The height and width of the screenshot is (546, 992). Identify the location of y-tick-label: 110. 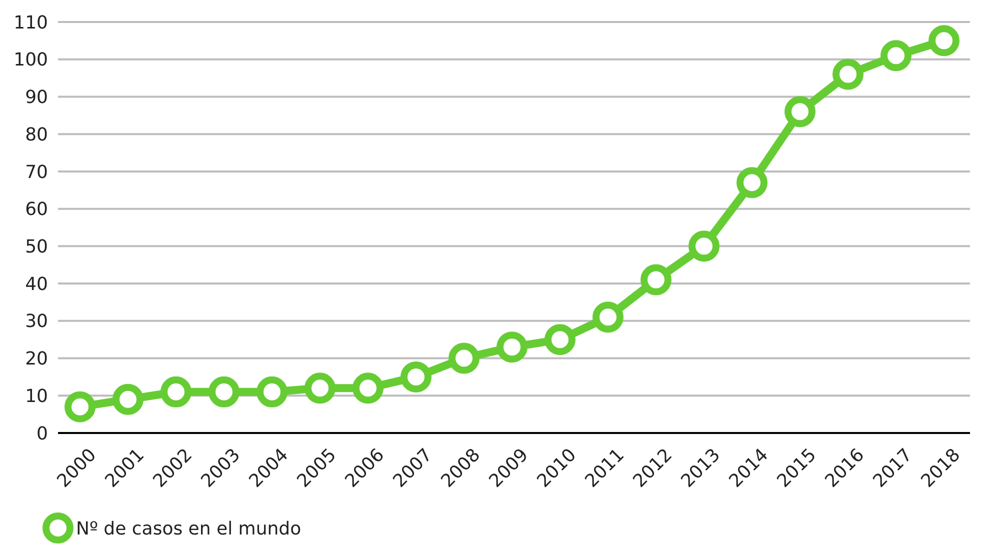
(31, 23).